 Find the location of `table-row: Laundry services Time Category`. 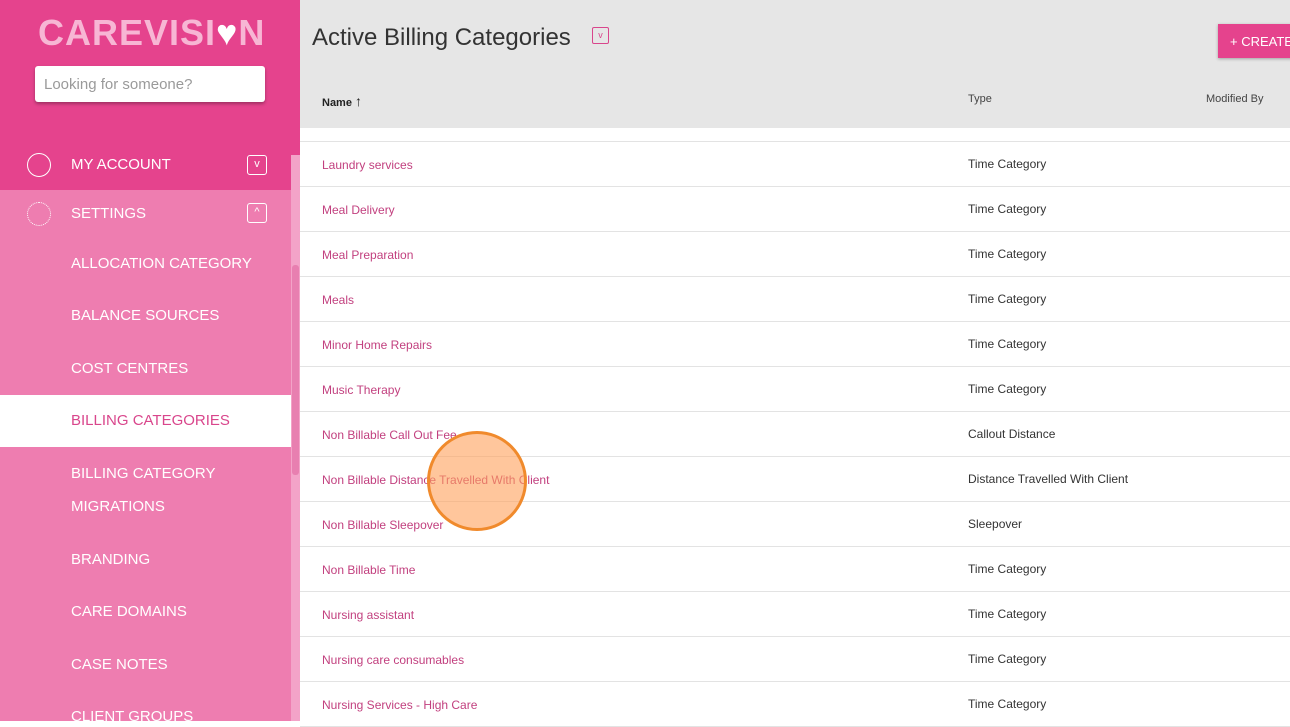

table-row: Laundry services Time Category is located at coordinates (795, 164).